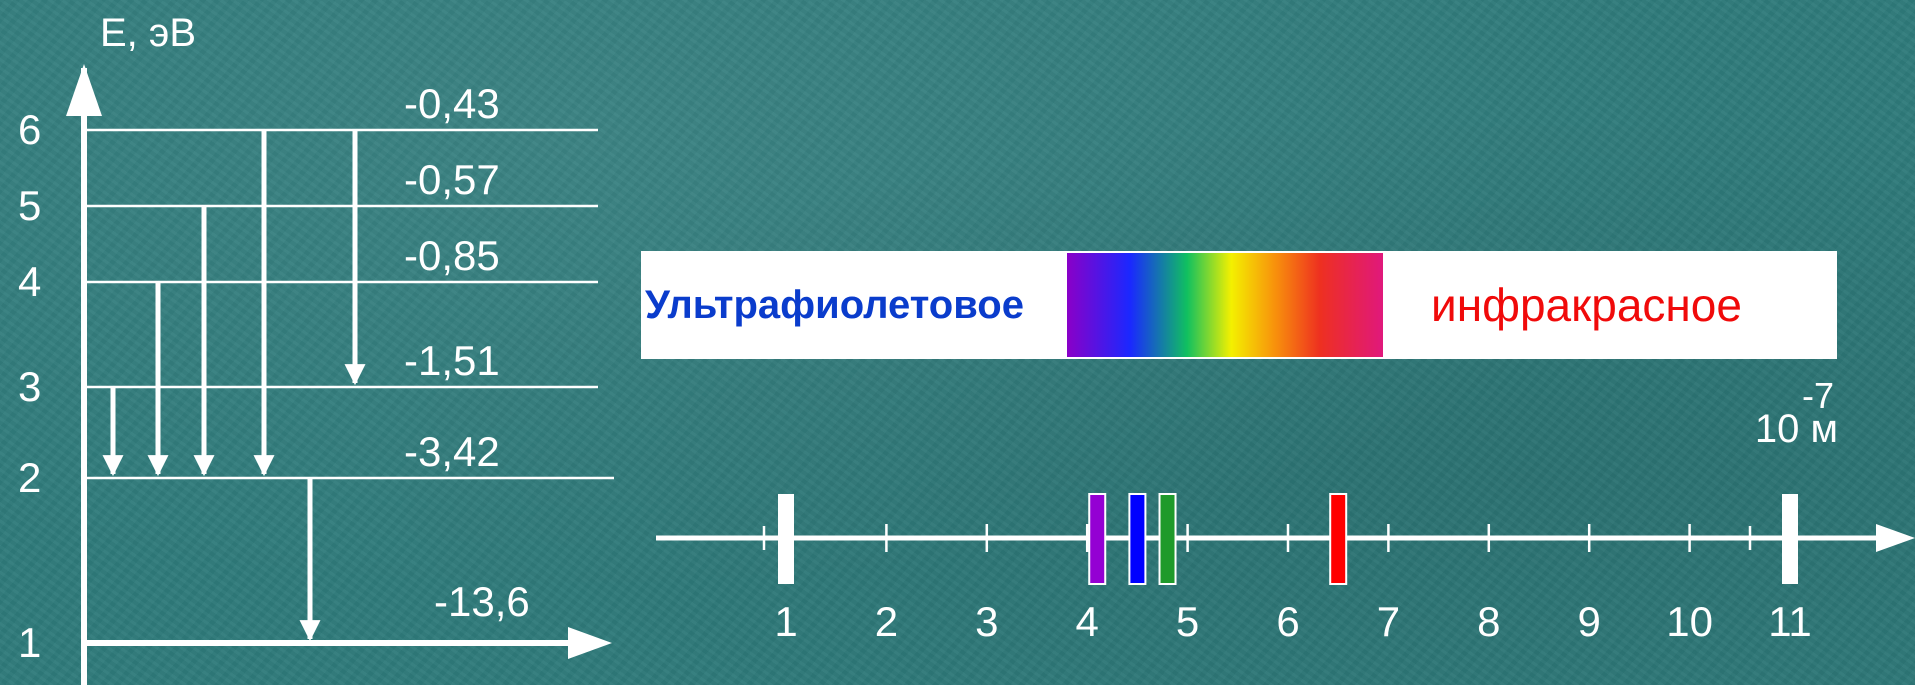 The image size is (1915, 685). I want to click on energy-axis-arrowhead, so click(84, 90).